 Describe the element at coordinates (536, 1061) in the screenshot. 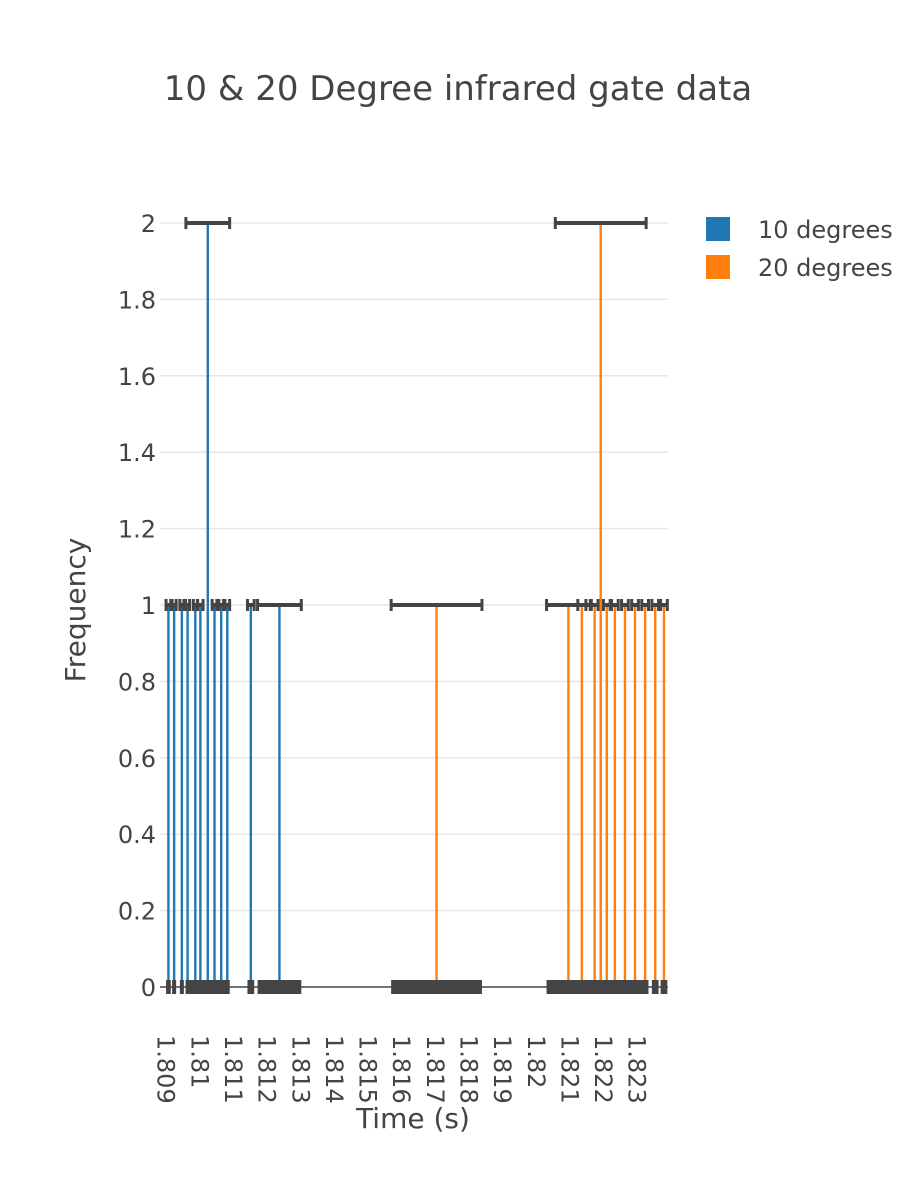

I see `x-tick-label: 1.82` at that location.